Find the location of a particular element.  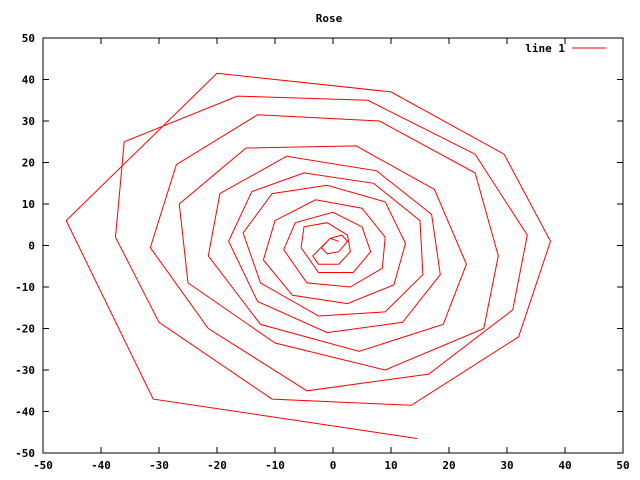

x-tick-label: -20 is located at coordinates (217, 465).